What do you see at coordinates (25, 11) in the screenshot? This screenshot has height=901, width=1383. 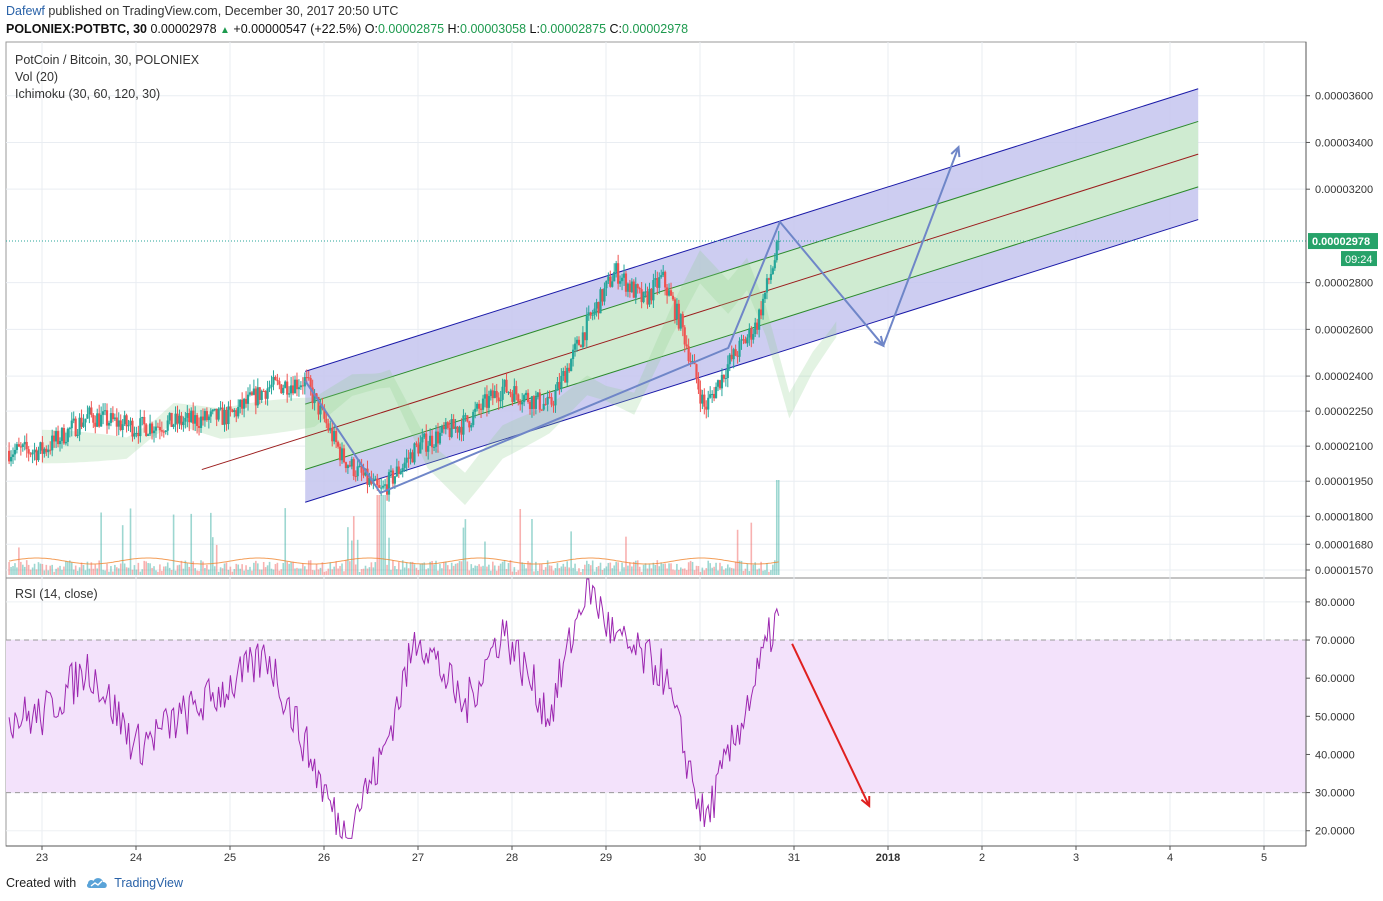 I see `author-link: Dafewf` at bounding box center [25, 11].